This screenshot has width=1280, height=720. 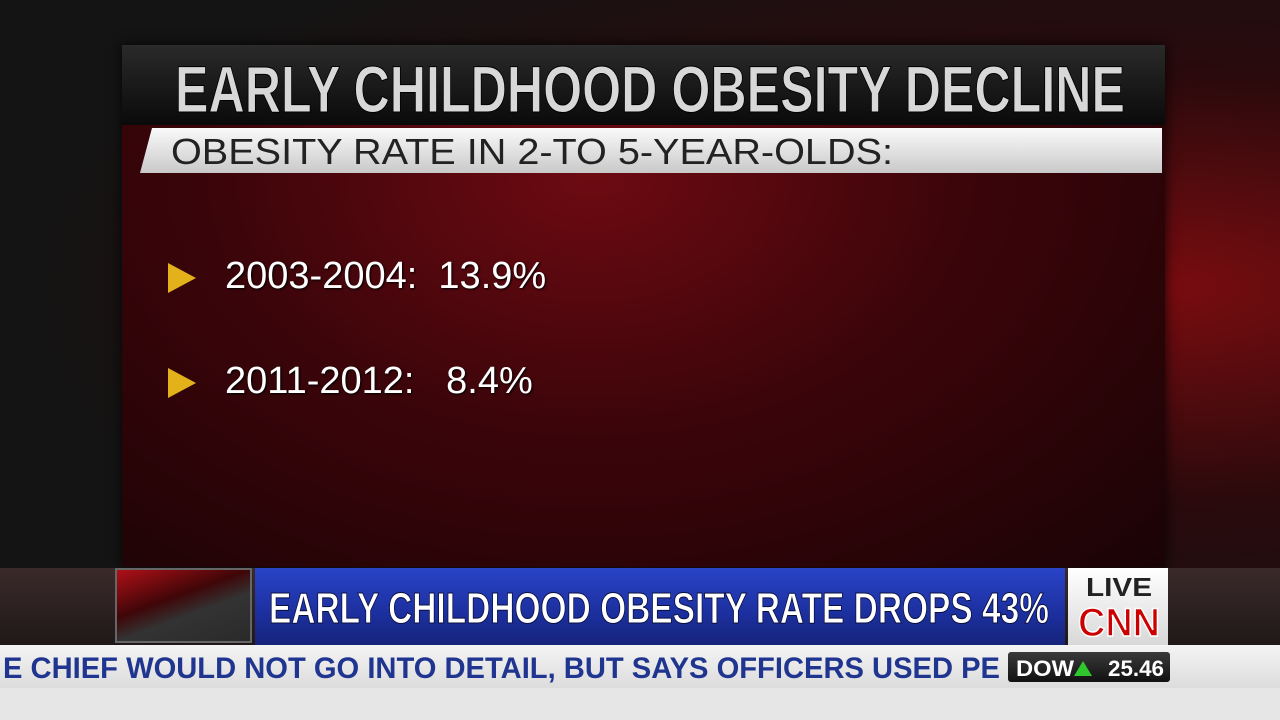 What do you see at coordinates (1136, 668) in the screenshot?
I see `market-change: 25.46` at bounding box center [1136, 668].